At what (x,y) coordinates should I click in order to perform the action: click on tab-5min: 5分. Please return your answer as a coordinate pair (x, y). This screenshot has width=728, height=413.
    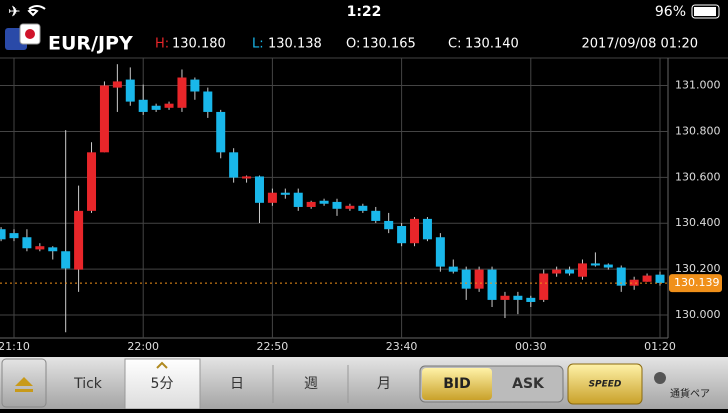
    Looking at the image, I should click on (162, 384).